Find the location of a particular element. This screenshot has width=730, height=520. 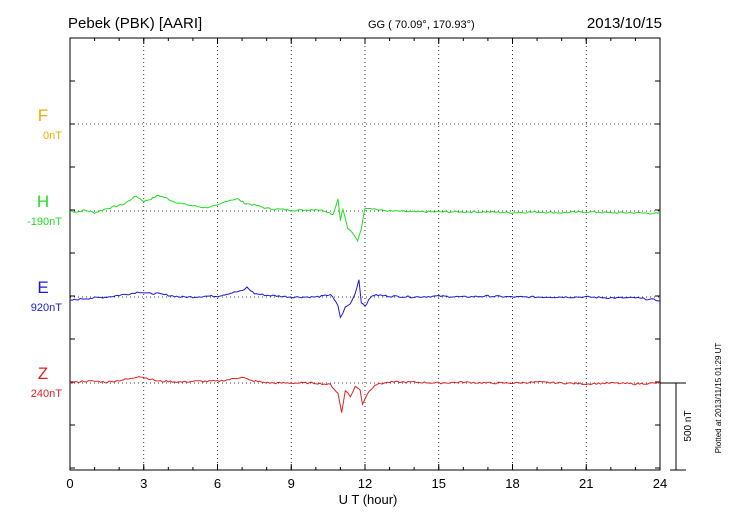

x-axis-label: U T (hour) is located at coordinates (368, 499).